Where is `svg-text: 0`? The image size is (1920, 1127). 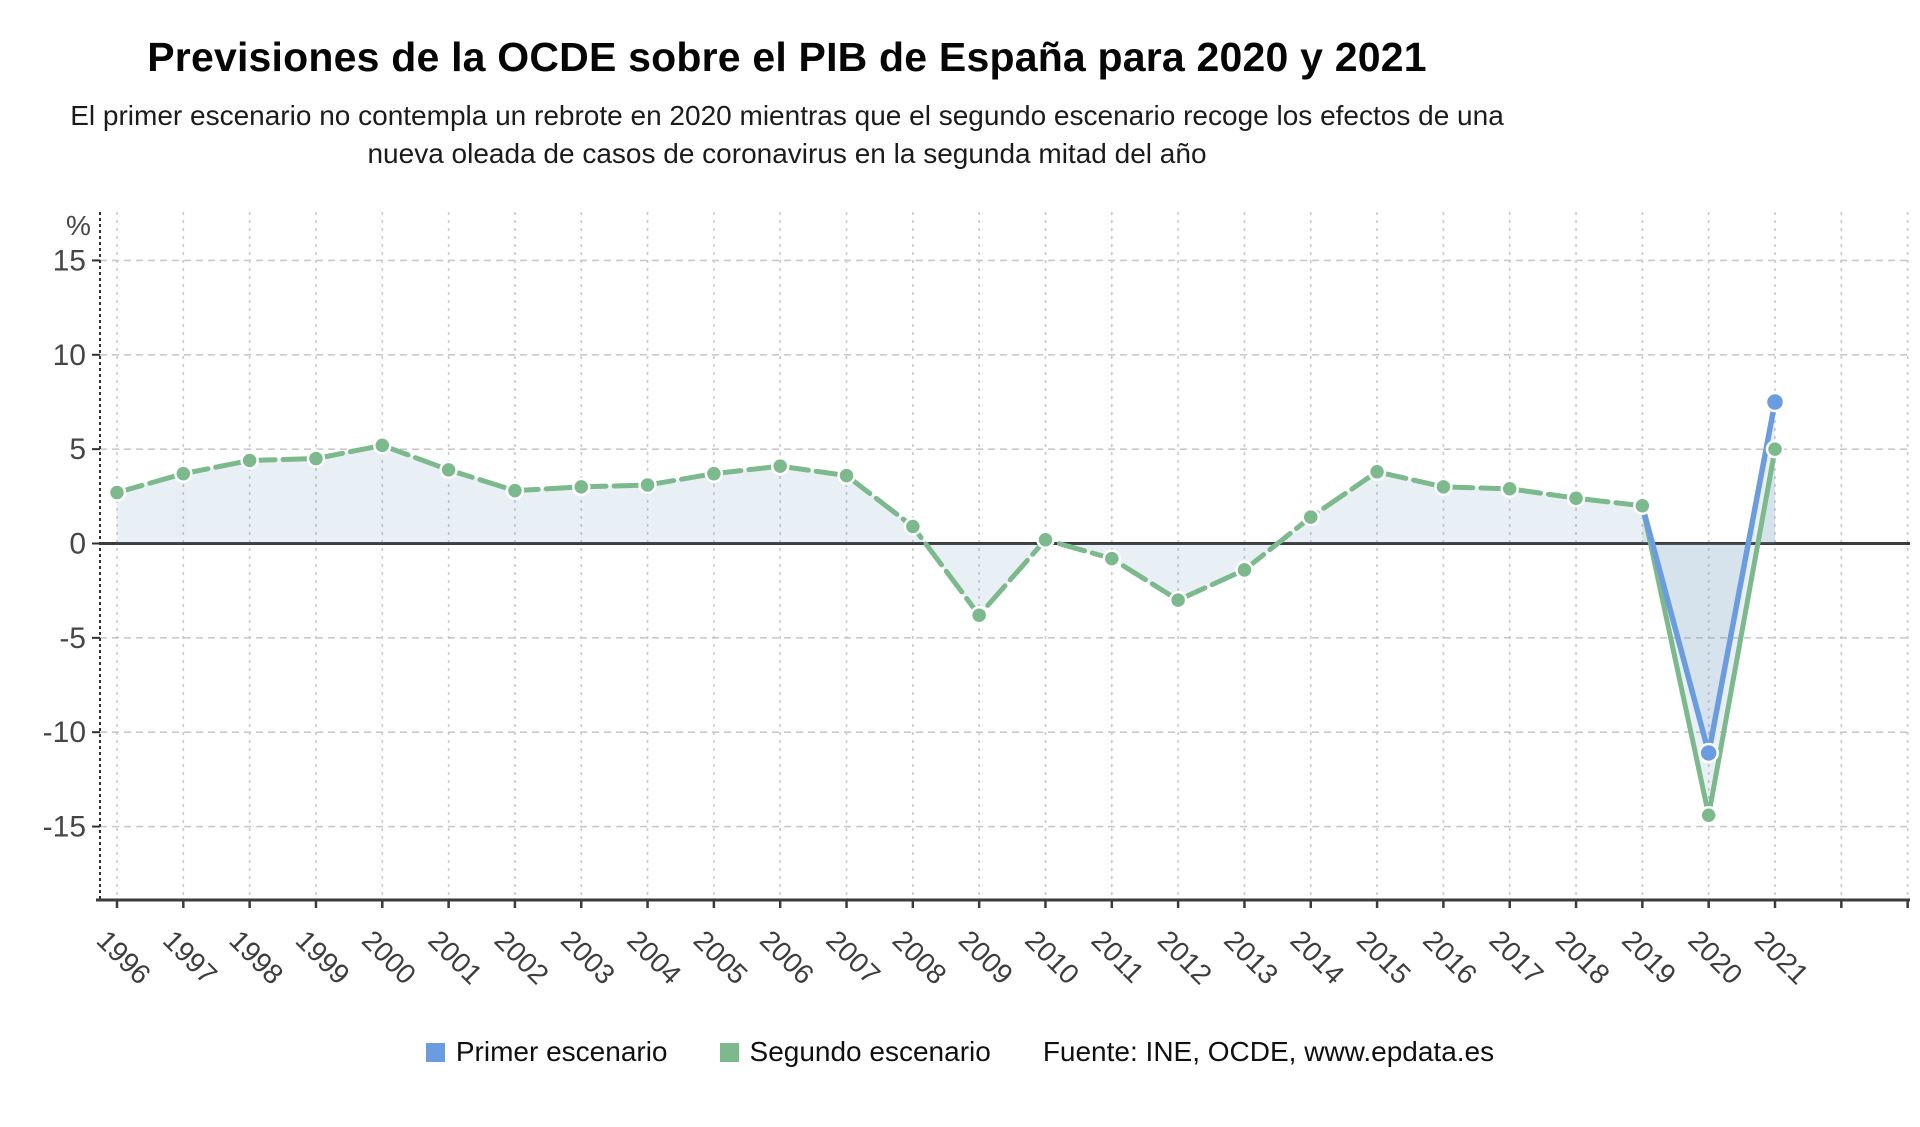
svg-text: 0 is located at coordinates (77, 544).